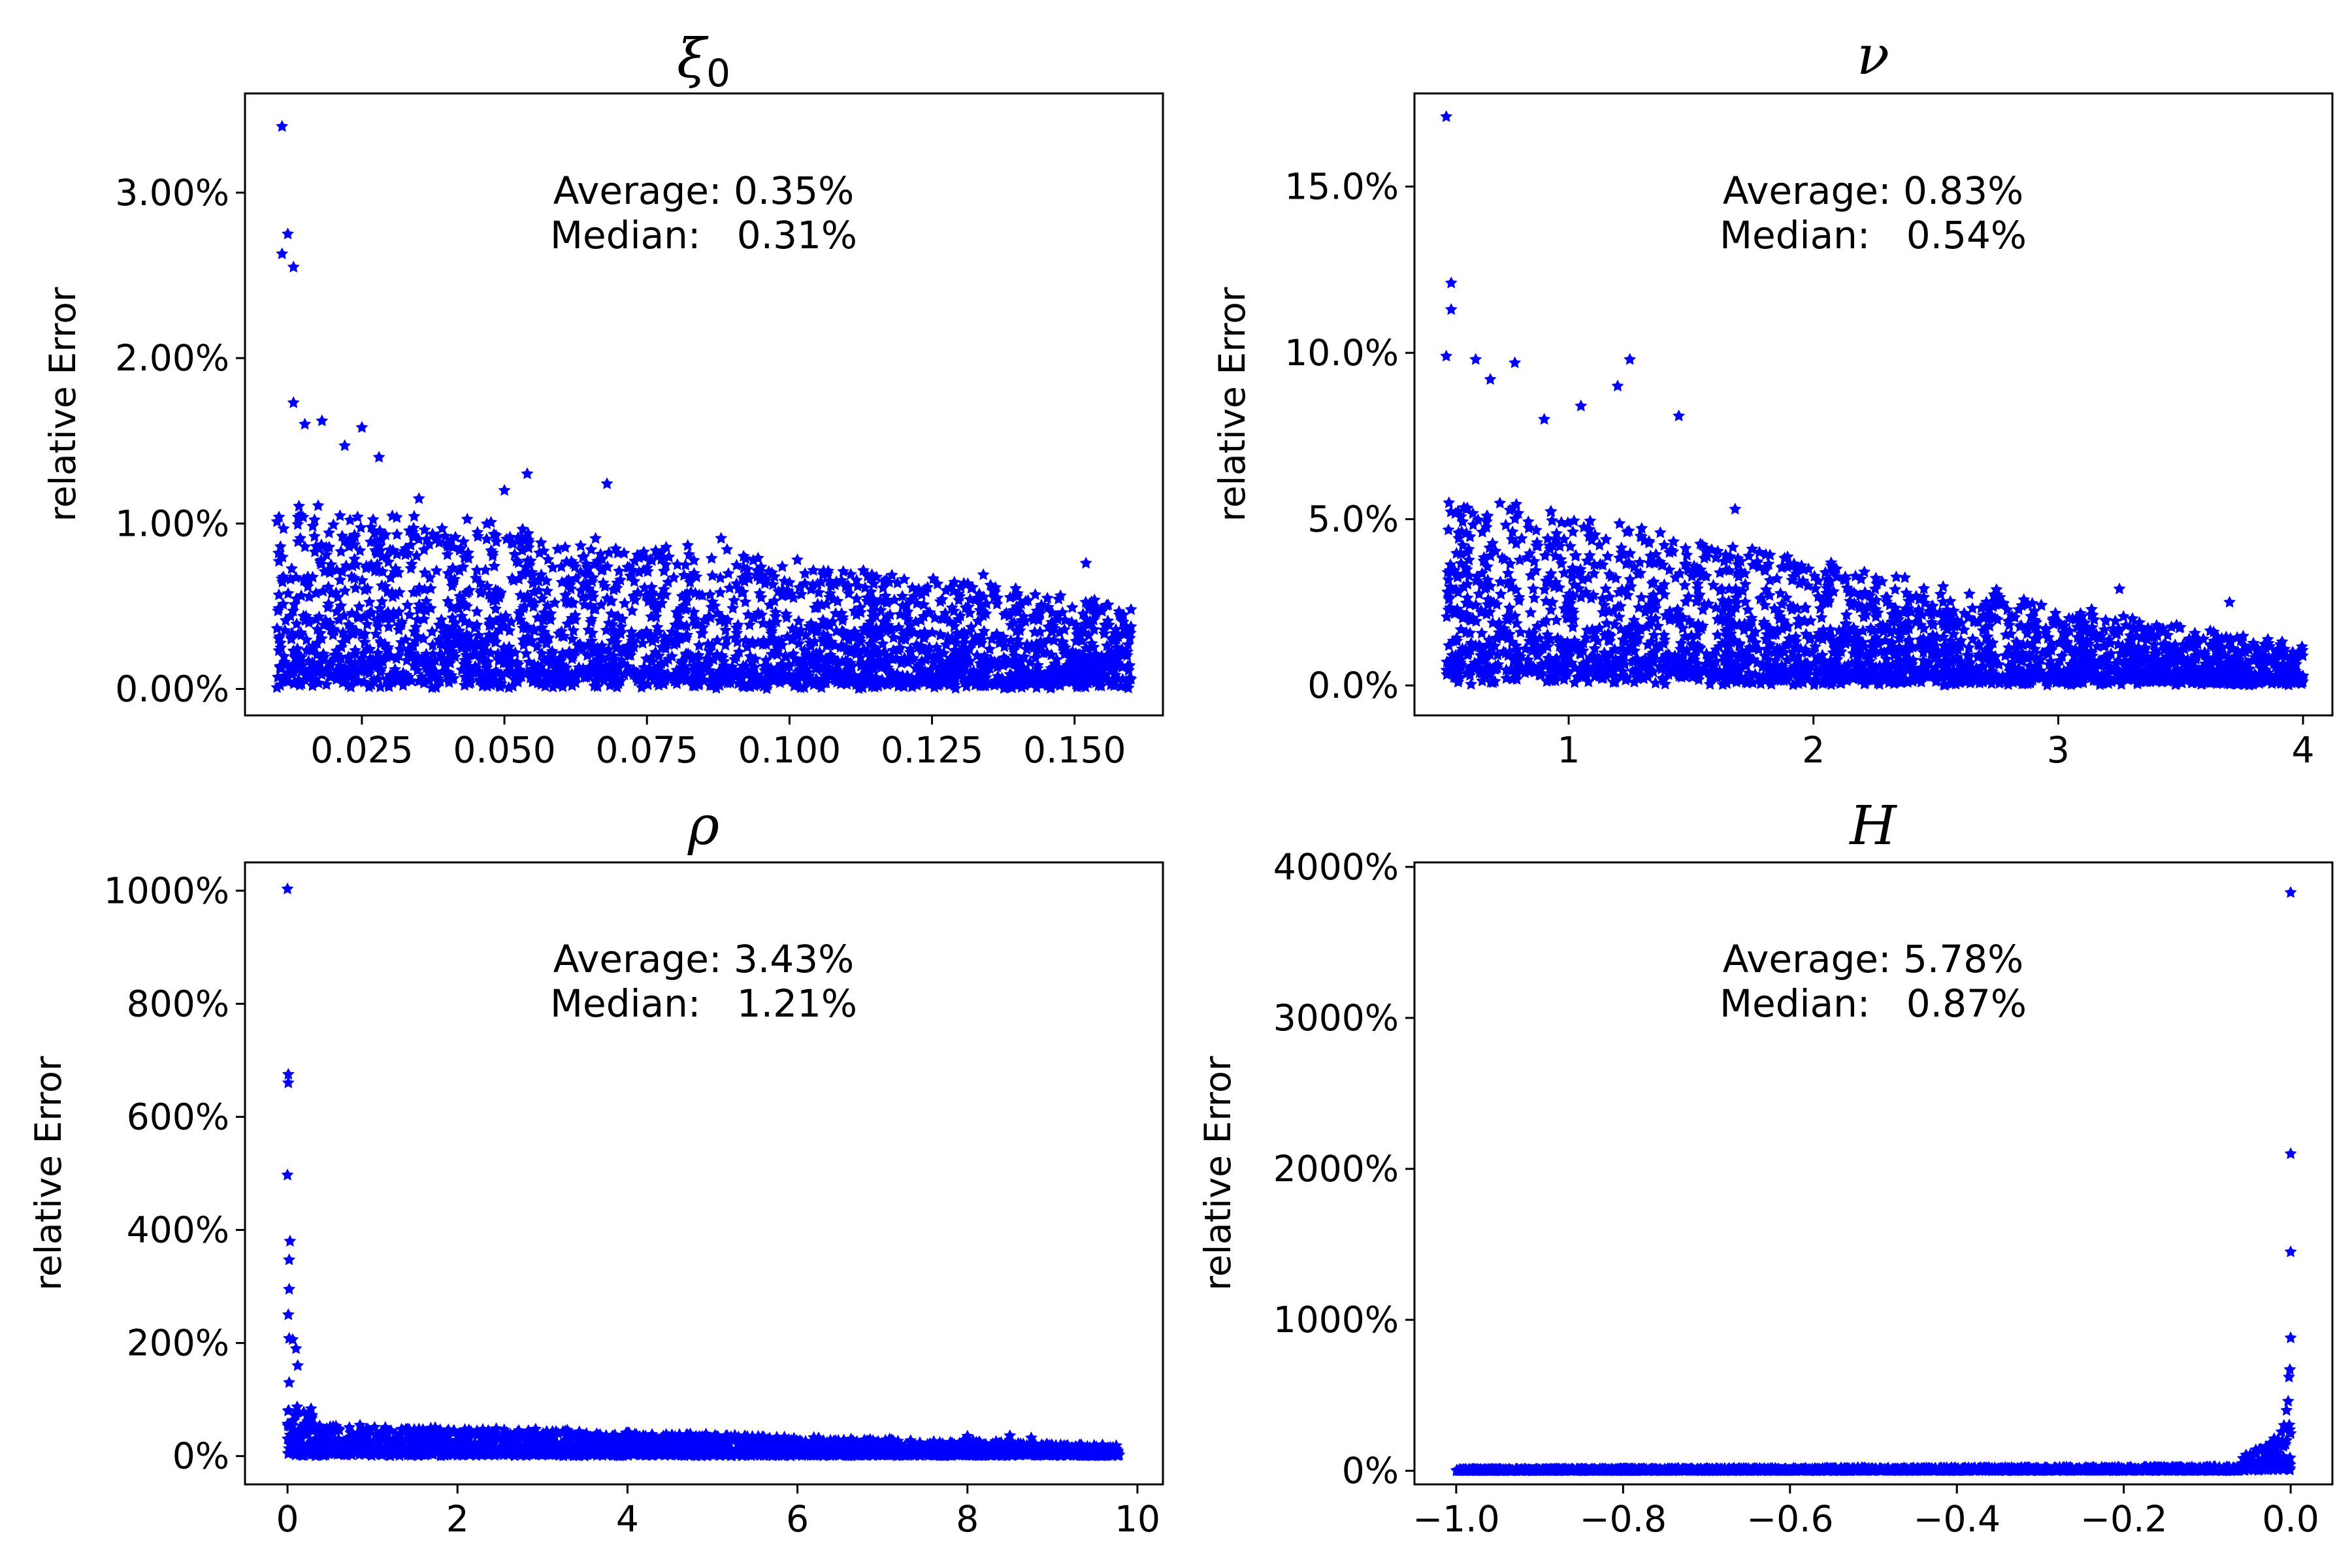  I want to click on y-tick-label: 2.00%, so click(172, 358).